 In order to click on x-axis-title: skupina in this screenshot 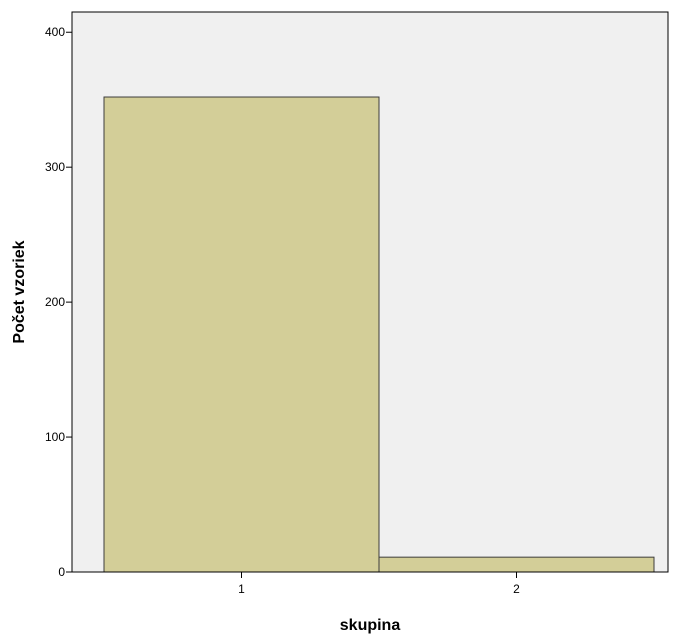, I will do `click(370, 625)`.